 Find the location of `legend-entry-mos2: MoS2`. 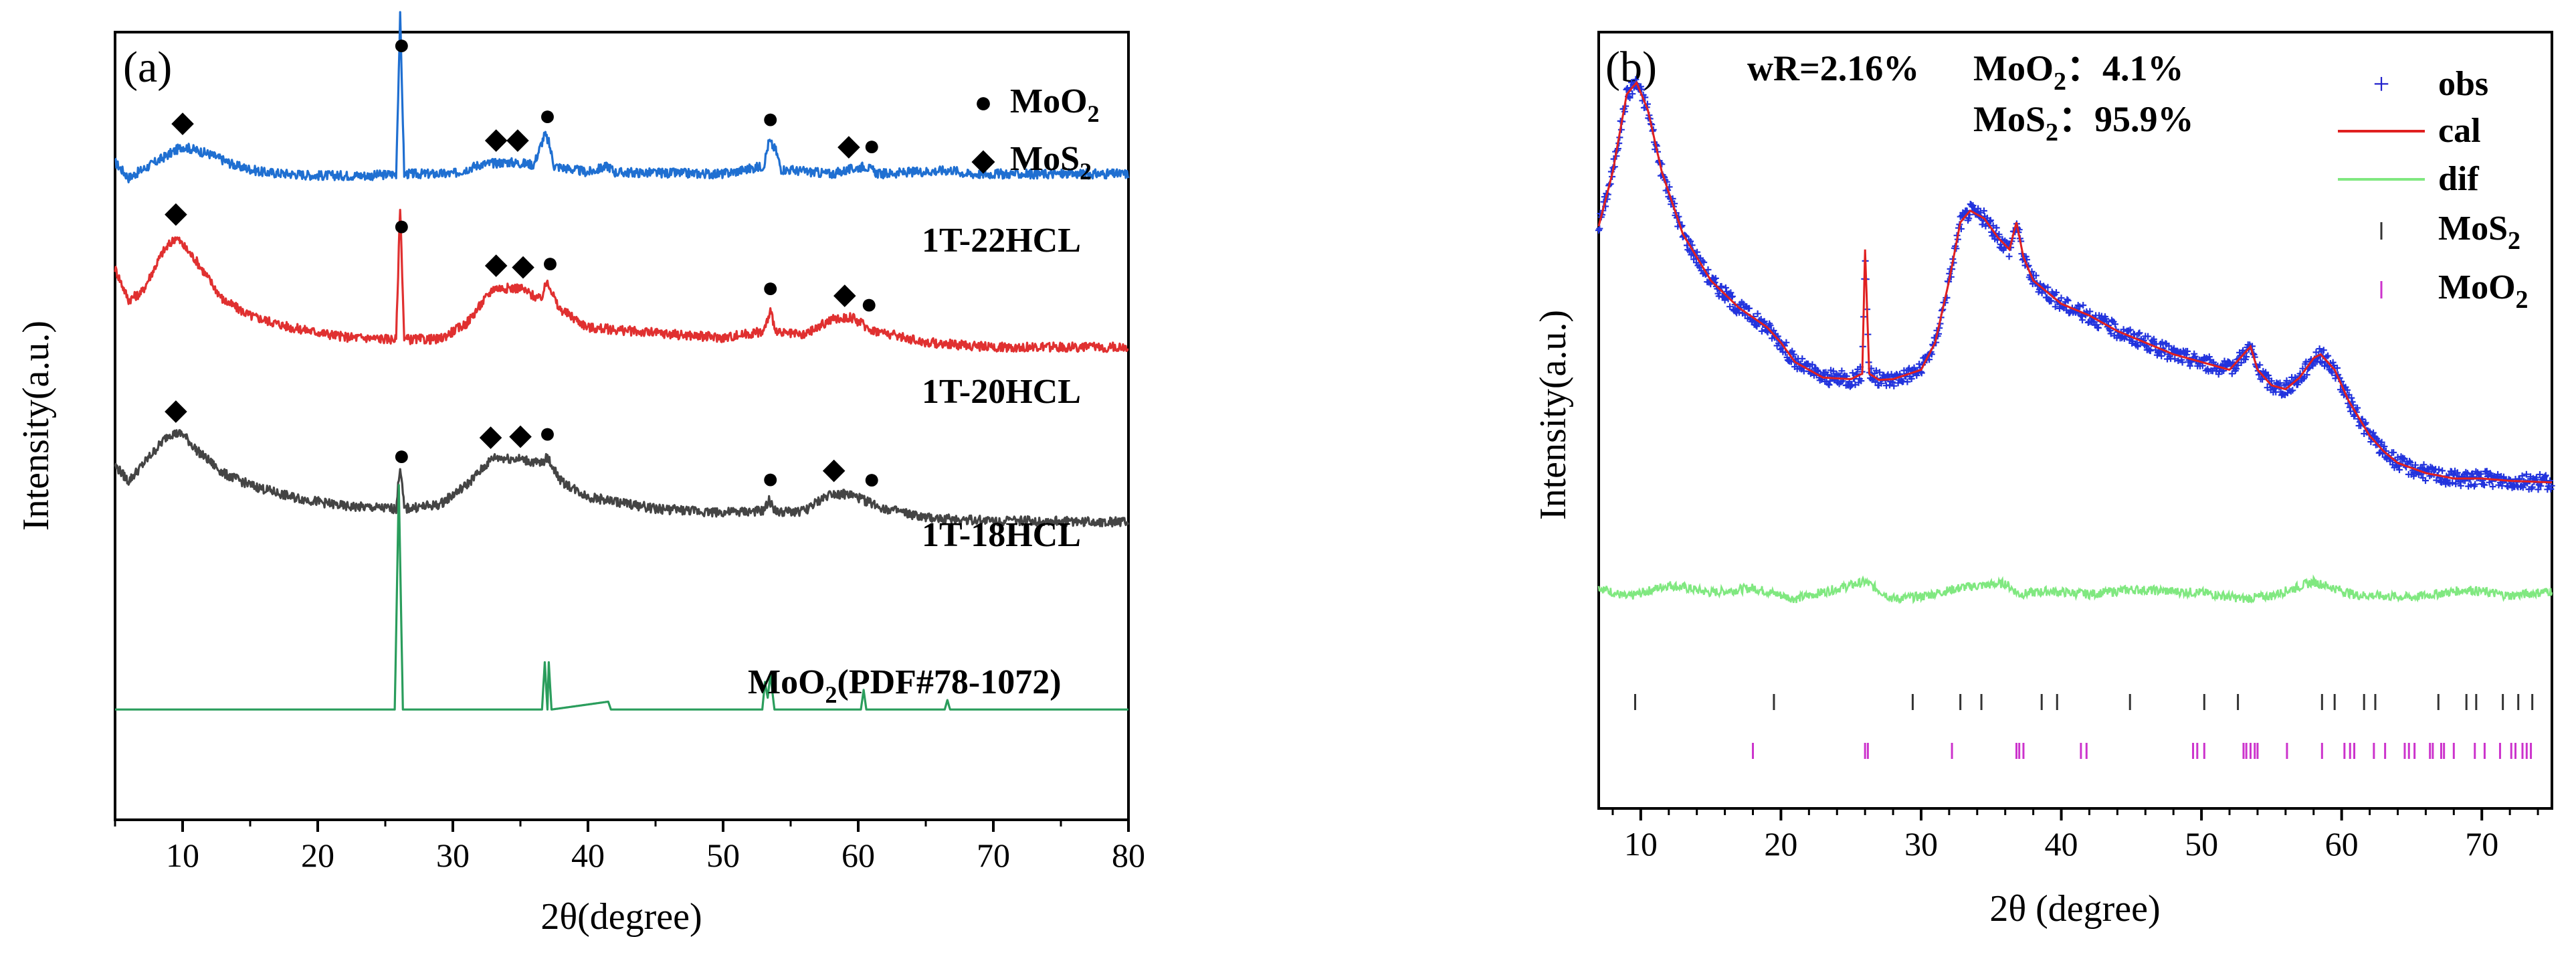

legend-entry-mos2: MoS2 is located at coordinates (2450, 232).